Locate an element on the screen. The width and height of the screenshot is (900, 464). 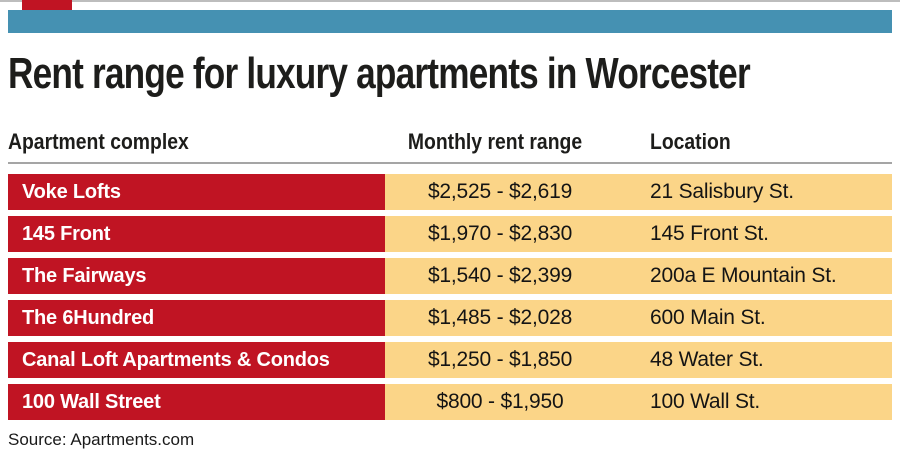
rent-range-cell: $1,485 - $2,028 is located at coordinates (500, 318).